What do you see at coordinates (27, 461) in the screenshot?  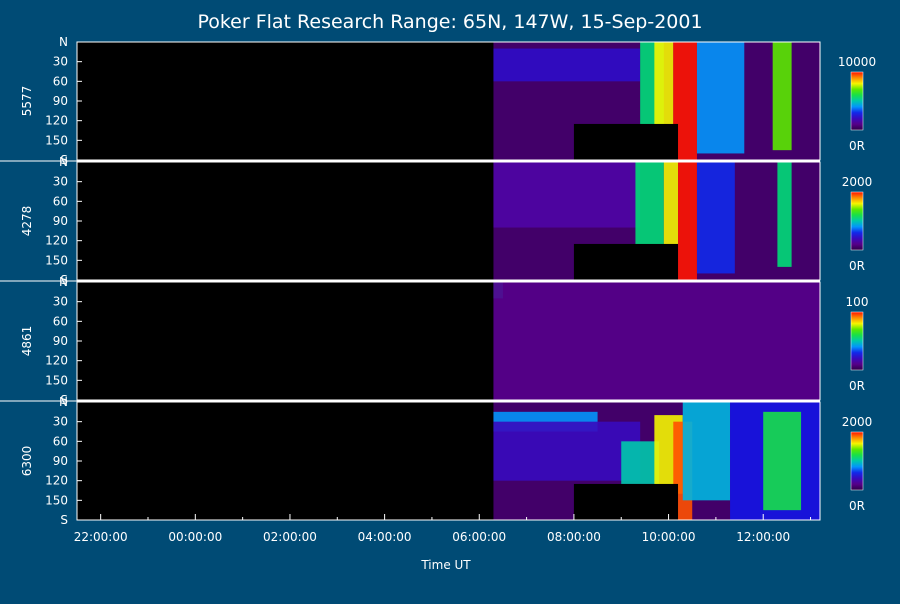 I see `panel-label: 6300` at bounding box center [27, 461].